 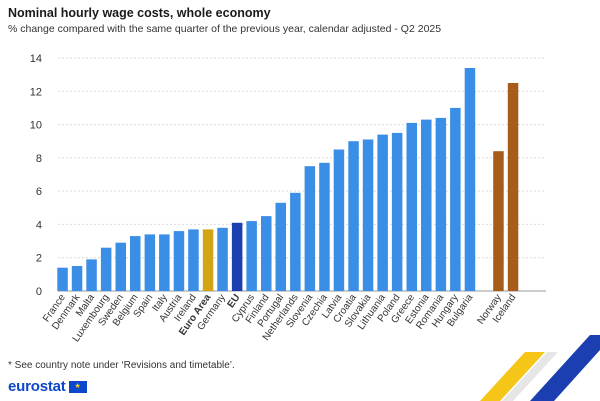 I want to click on bar-hungary, so click(x=455, y=199).